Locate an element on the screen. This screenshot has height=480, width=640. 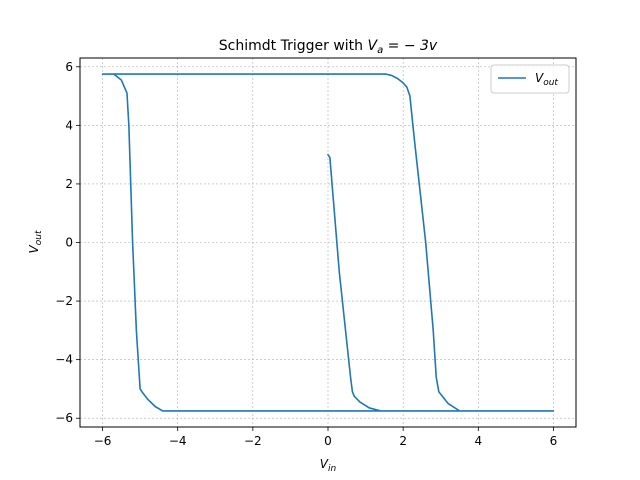
legend-label: Vout is located at coordinates (546, 79).